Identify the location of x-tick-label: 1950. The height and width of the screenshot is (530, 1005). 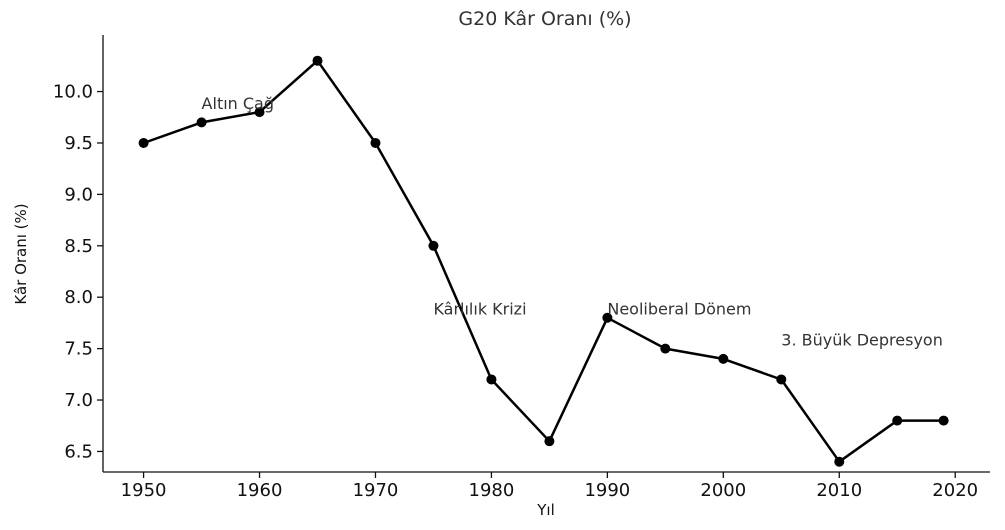
(144, 490).